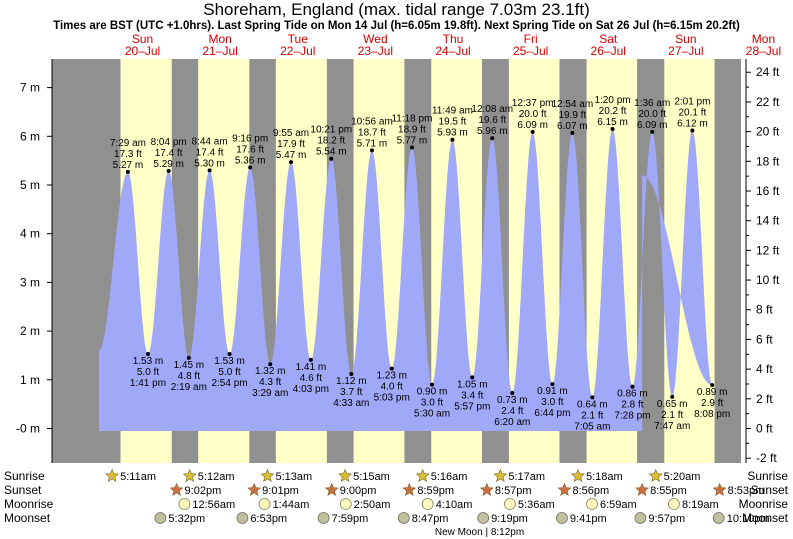  Describe the element at coordinates (768, 72) in the screenshot. I see `right-axis-tick-label: 24 ft` at that location.